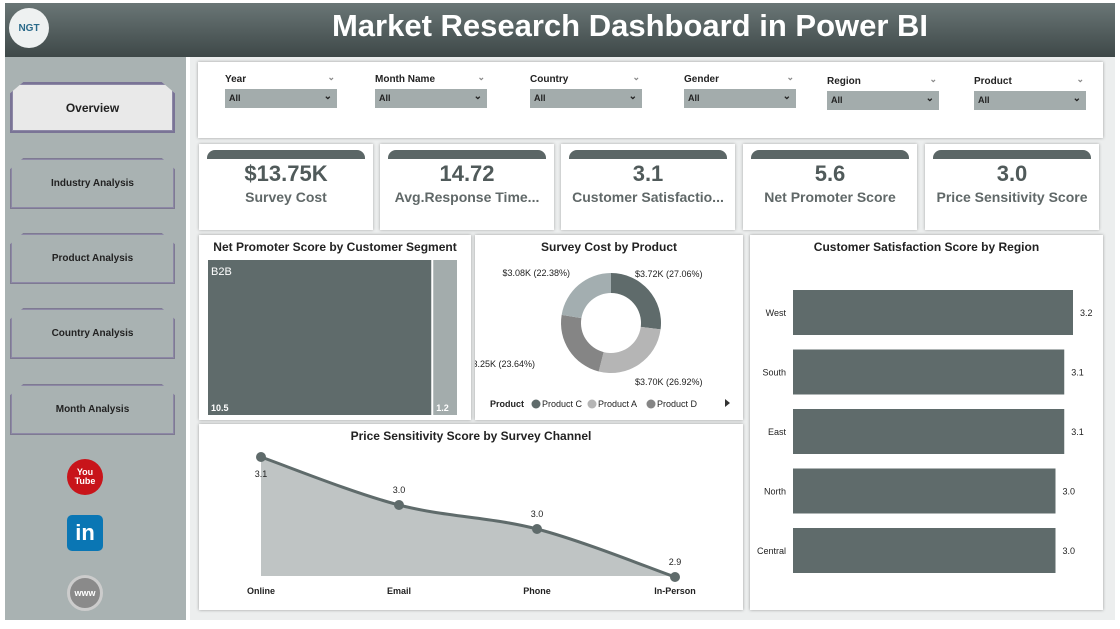  I want to click on nav-country-analysis: Country Analysis, so click(92, 333).